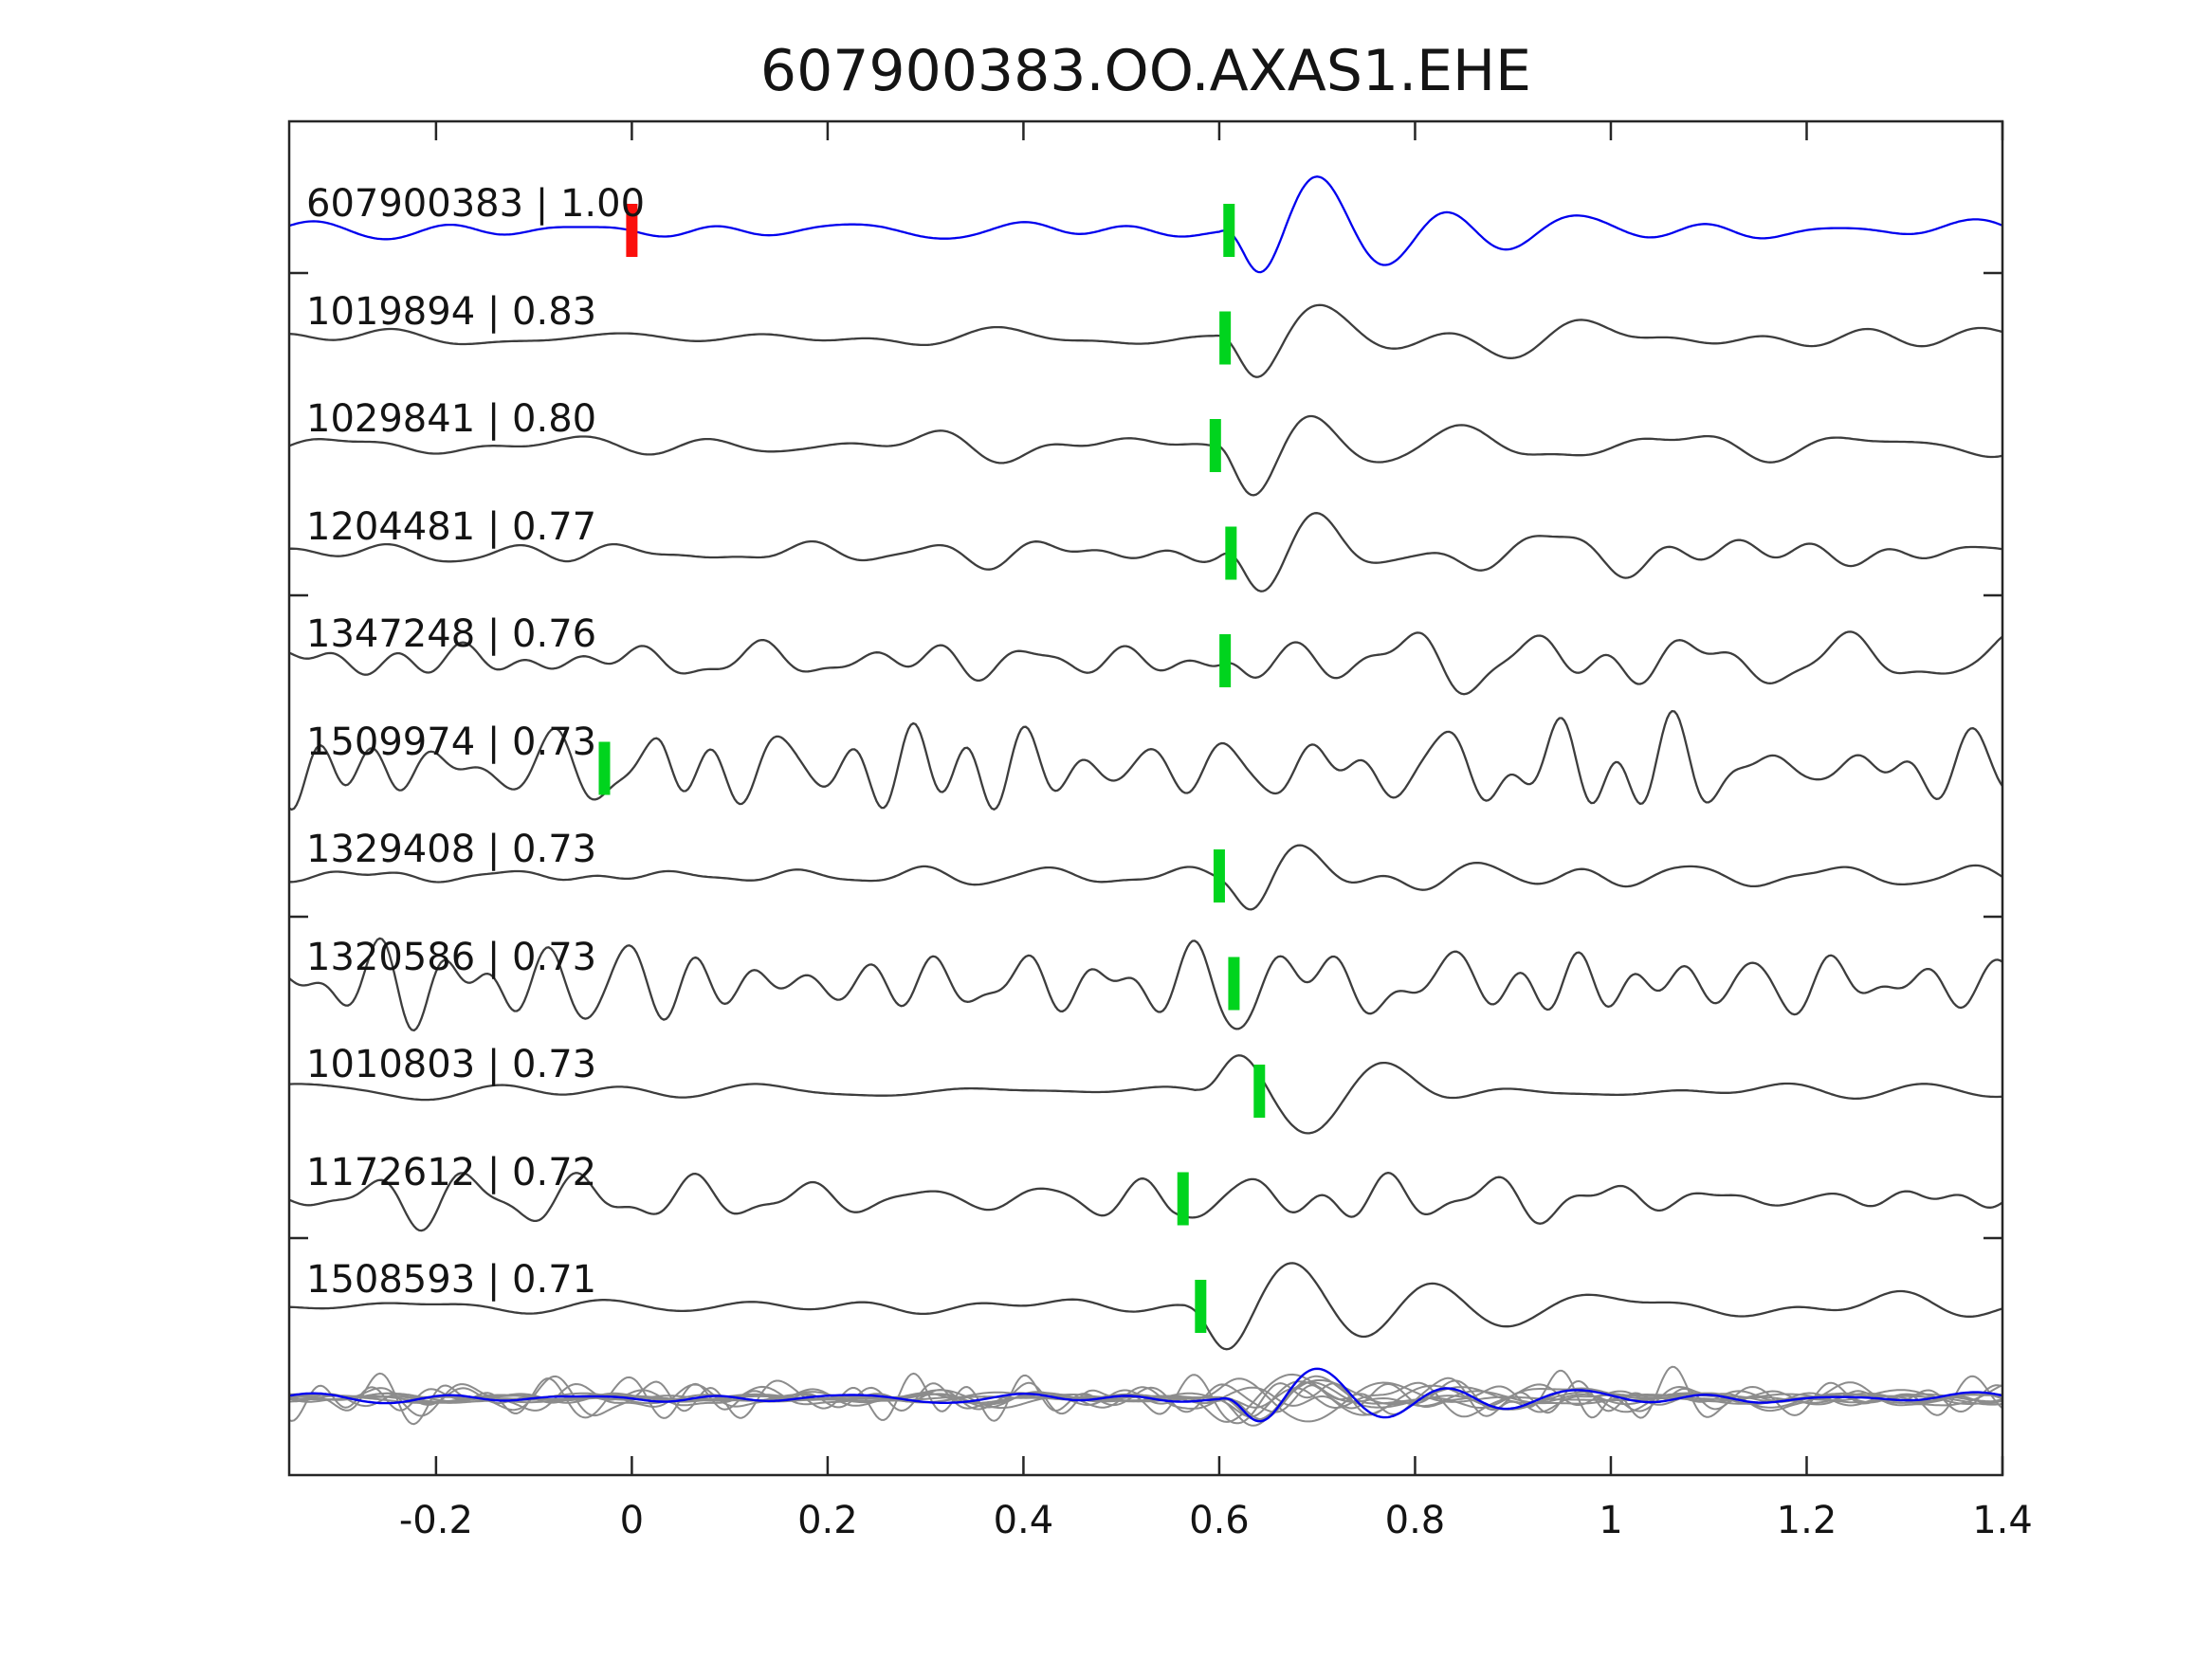  What do you see at coordinates (1806, 1520) in the screenshot?
I see `x-tick-label: 1.2` at bounding box center [1806, 1520].